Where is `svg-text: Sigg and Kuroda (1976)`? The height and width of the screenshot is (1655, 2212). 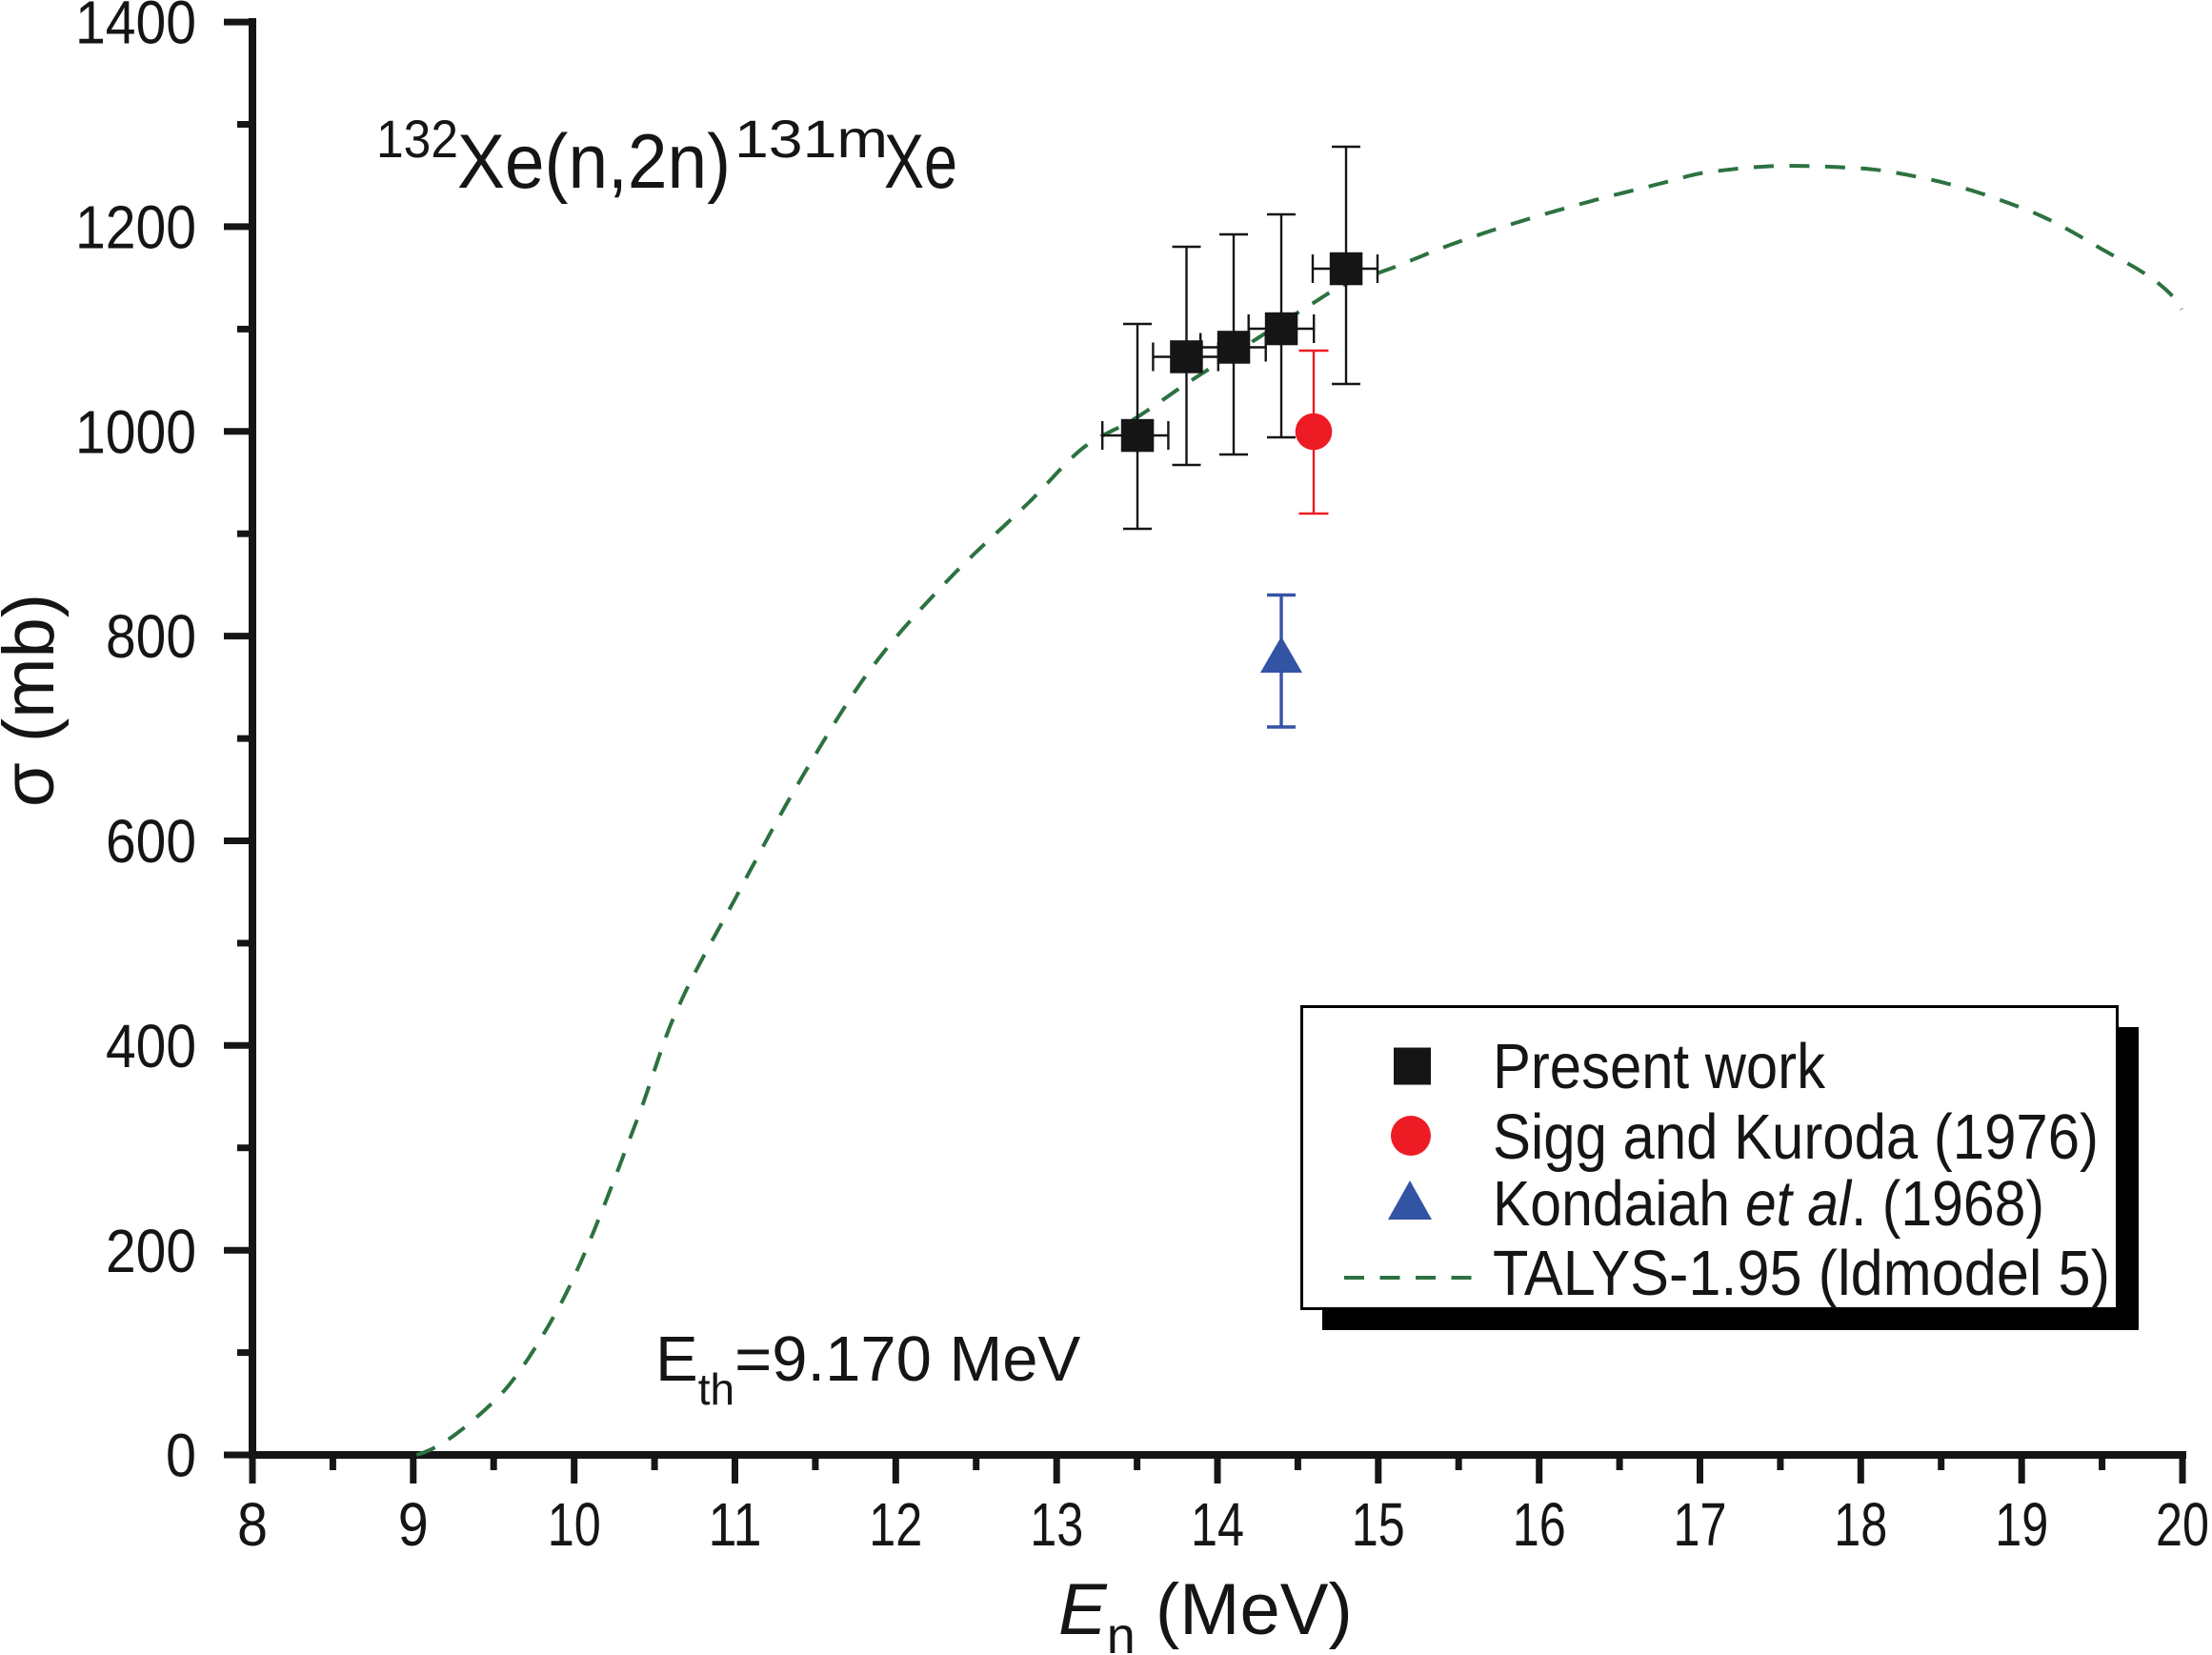
svg-text: Sigg and Kuroda (1976) is located at coordinates (1796, 1137).